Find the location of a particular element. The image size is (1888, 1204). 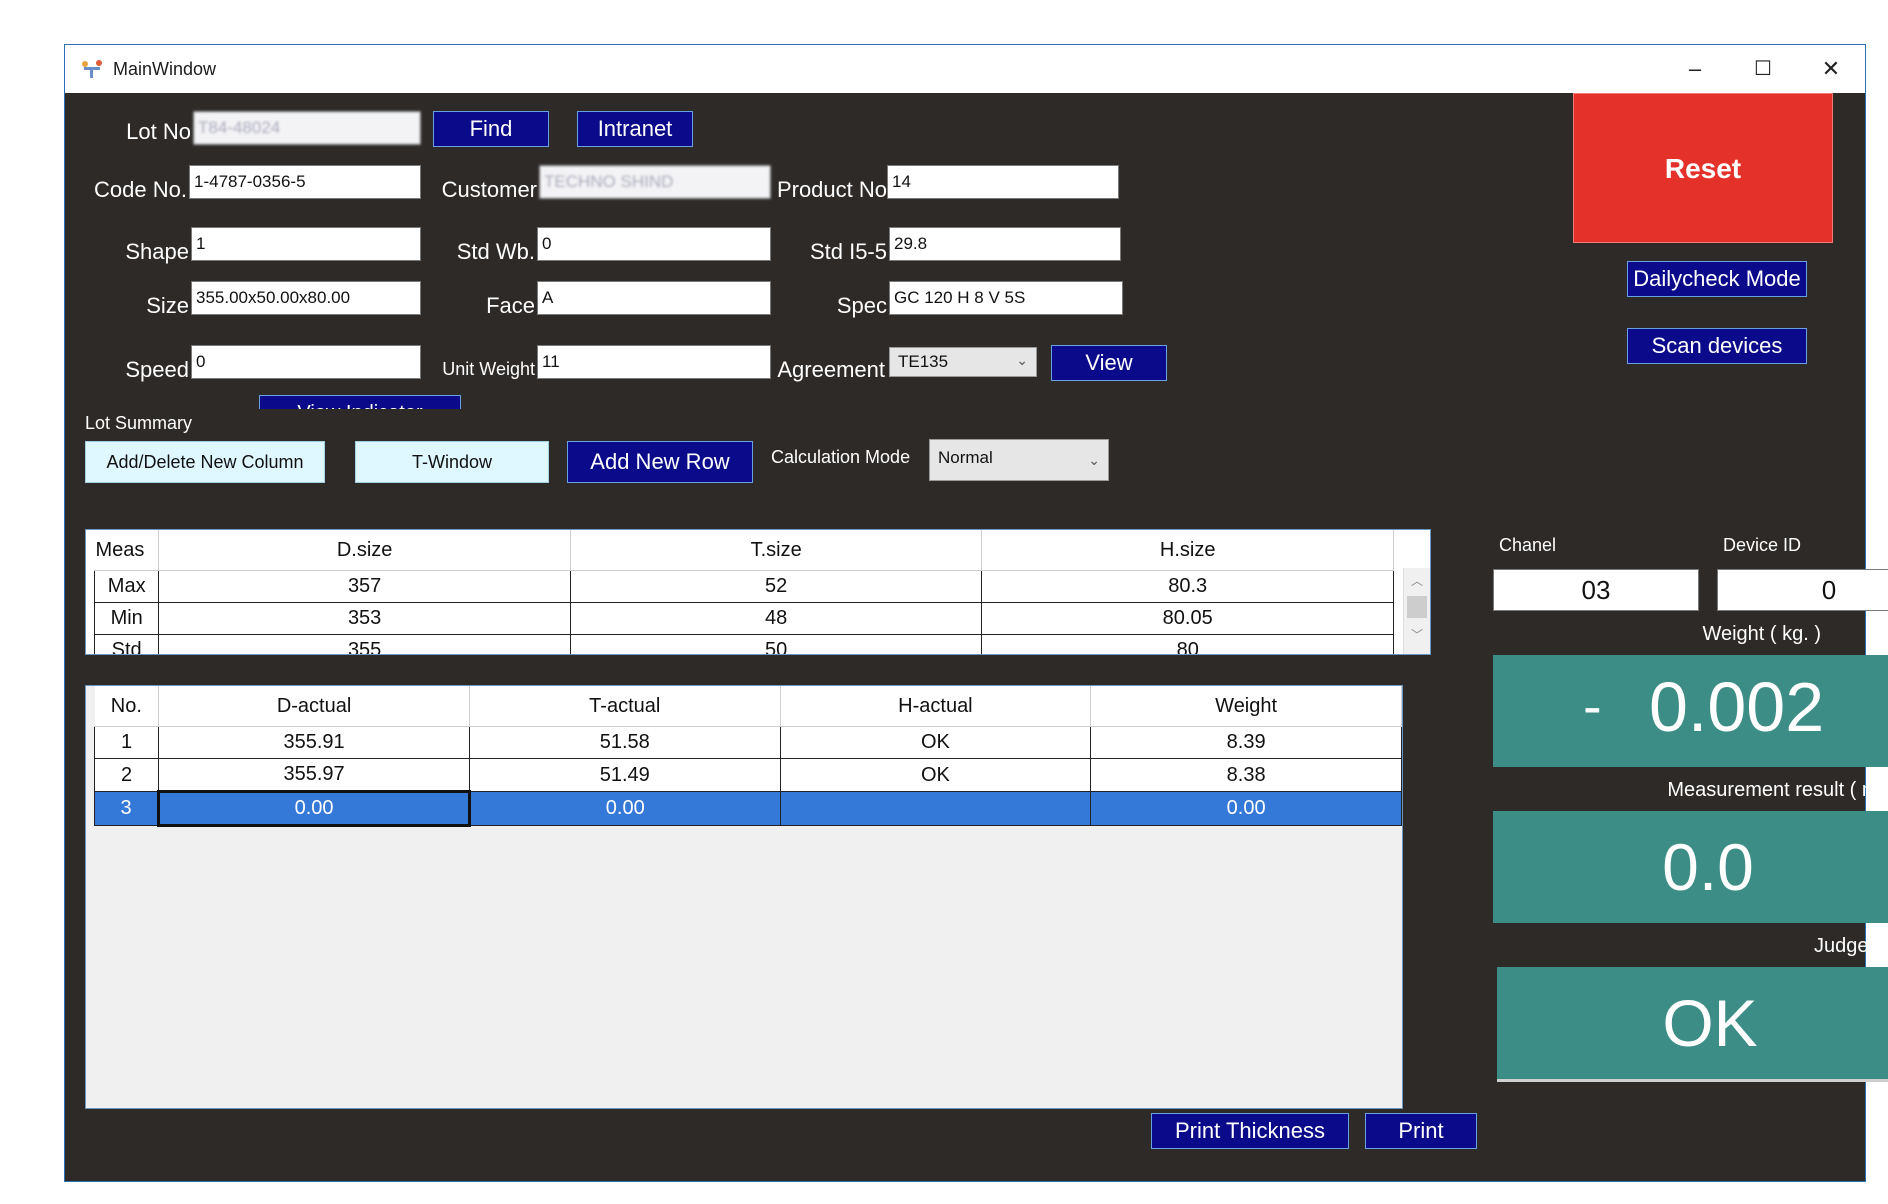

std-is5-input: 29.8 is located at coordinates (1005, 244).